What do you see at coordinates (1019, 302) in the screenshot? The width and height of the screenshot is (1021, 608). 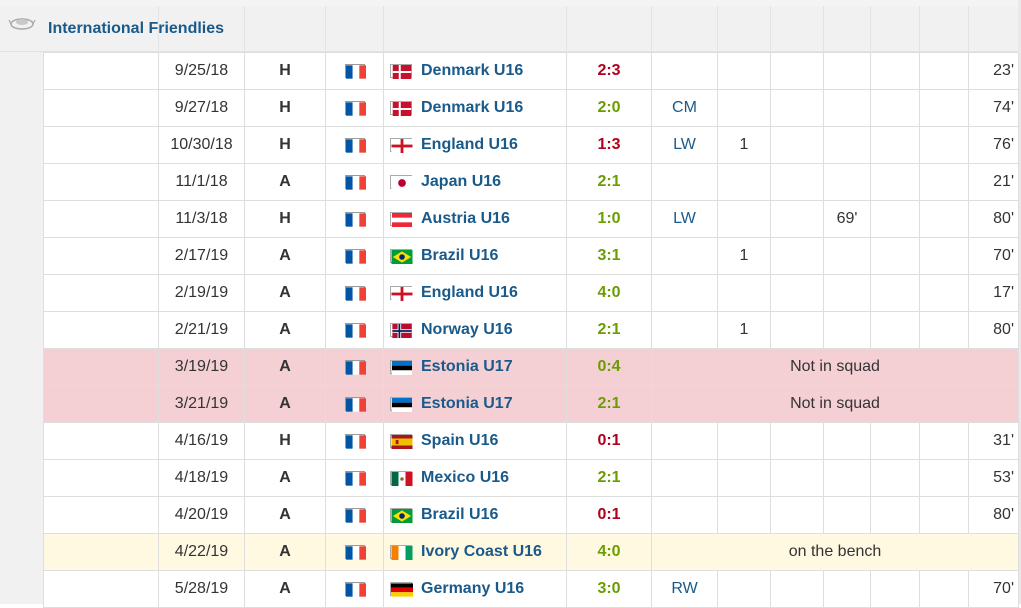 I see `scrollbar-track` at bounding box center [1019, 302].